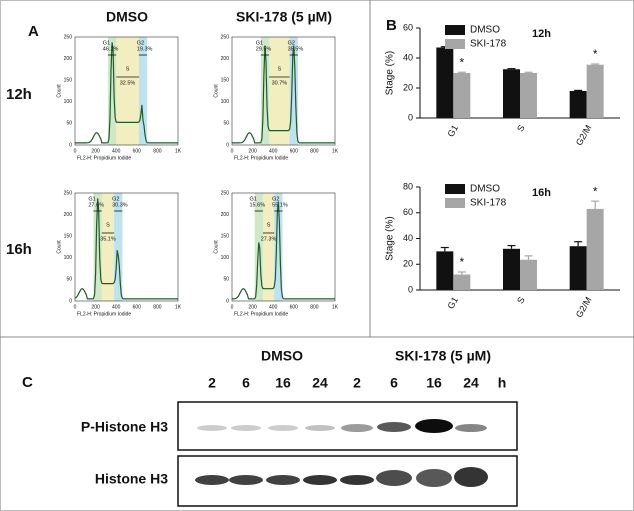  What do you see at coordinates (408, 186) in the screenshot?
I see `y-tick-label: 80` at bounding box center [408, 186].